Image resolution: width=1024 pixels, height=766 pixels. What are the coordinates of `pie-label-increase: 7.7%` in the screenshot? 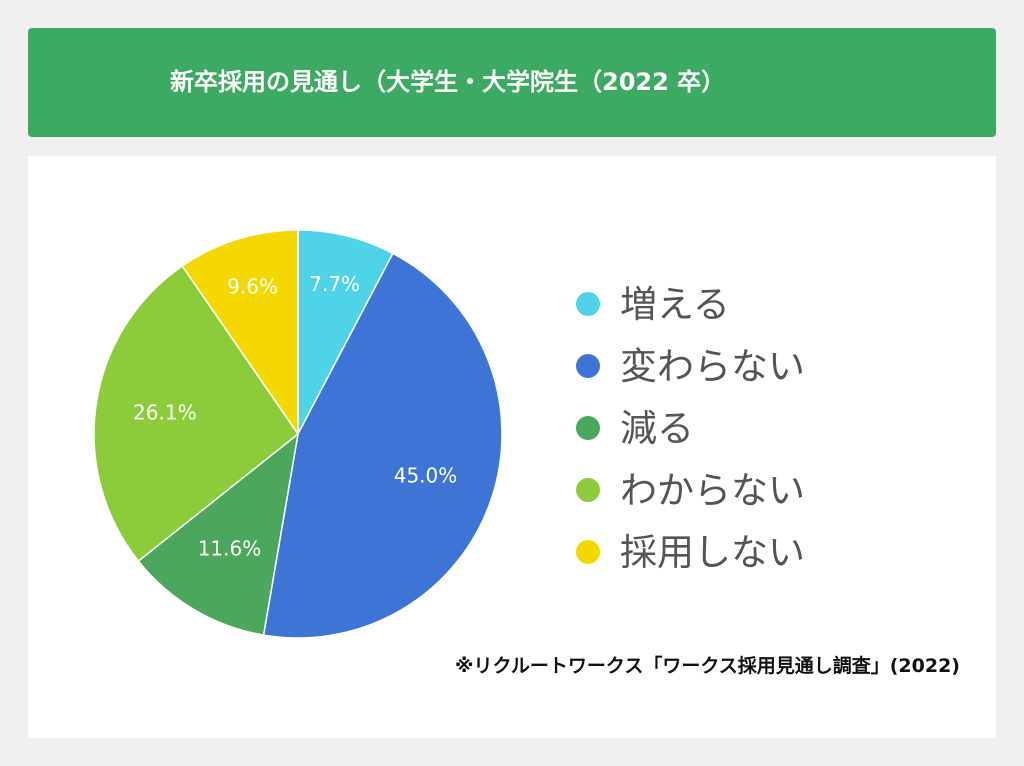 It's located at (334, 284).